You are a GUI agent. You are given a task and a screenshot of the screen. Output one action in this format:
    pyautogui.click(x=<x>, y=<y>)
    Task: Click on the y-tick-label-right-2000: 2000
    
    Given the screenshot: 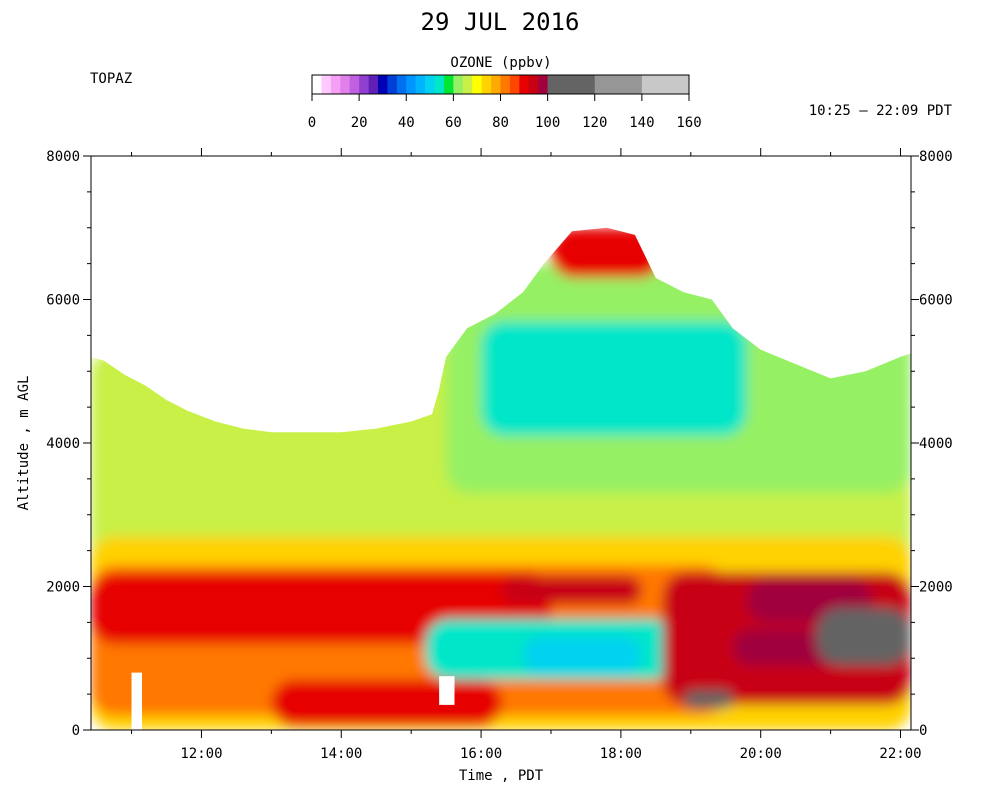 What is the action you would take?
    pyautogui.click(x=936, y=588)
    